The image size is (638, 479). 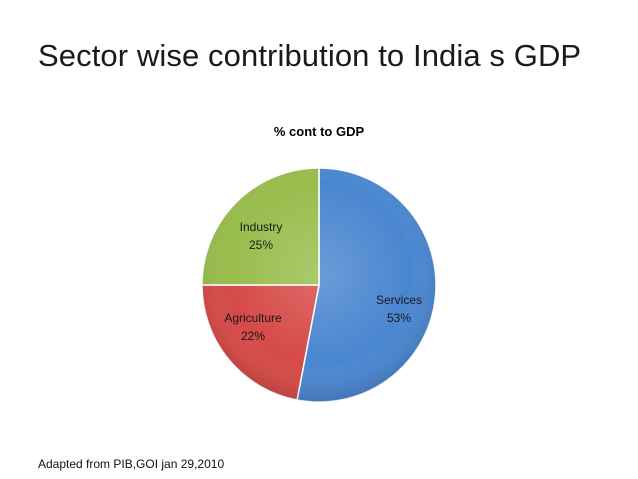 I want to click on chart-title: % cont to GDP, so click(x=319, y=131).